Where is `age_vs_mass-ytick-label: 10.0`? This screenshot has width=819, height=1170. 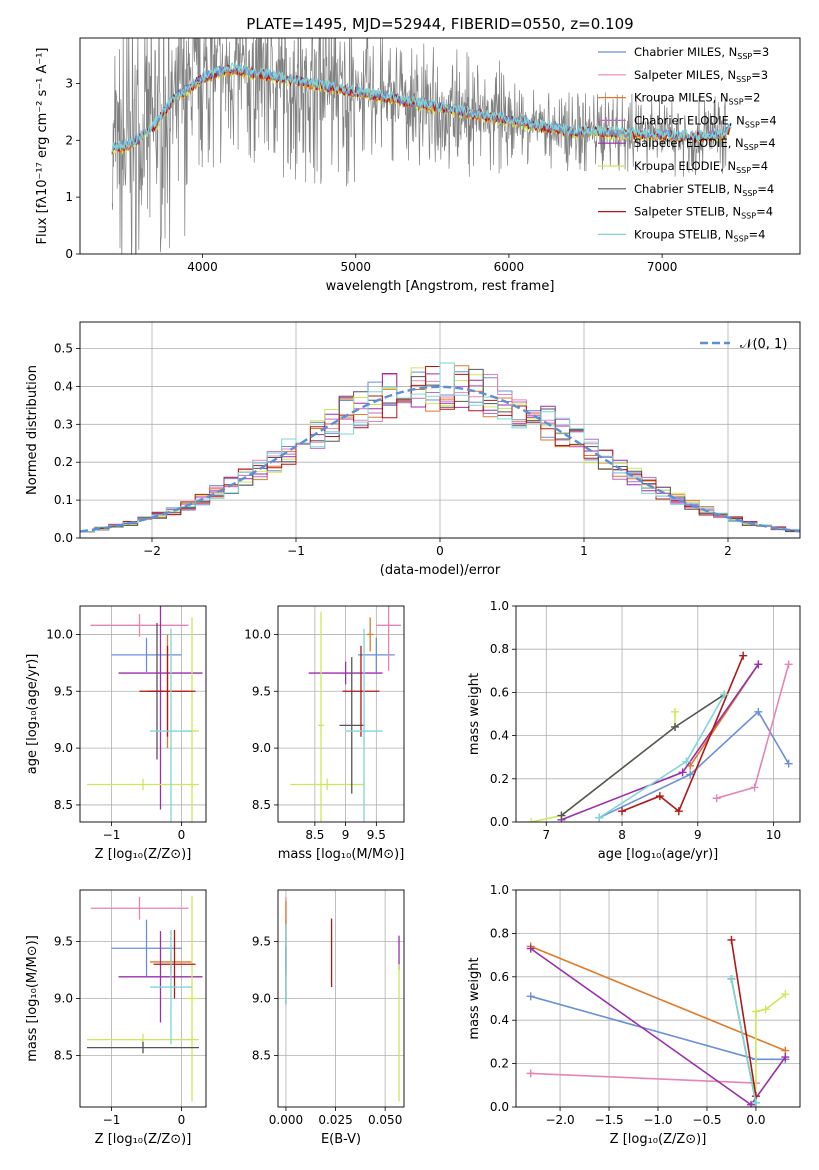
age_vs_mass-ytick-label: 10.0 is located at coordinates (257, 634).